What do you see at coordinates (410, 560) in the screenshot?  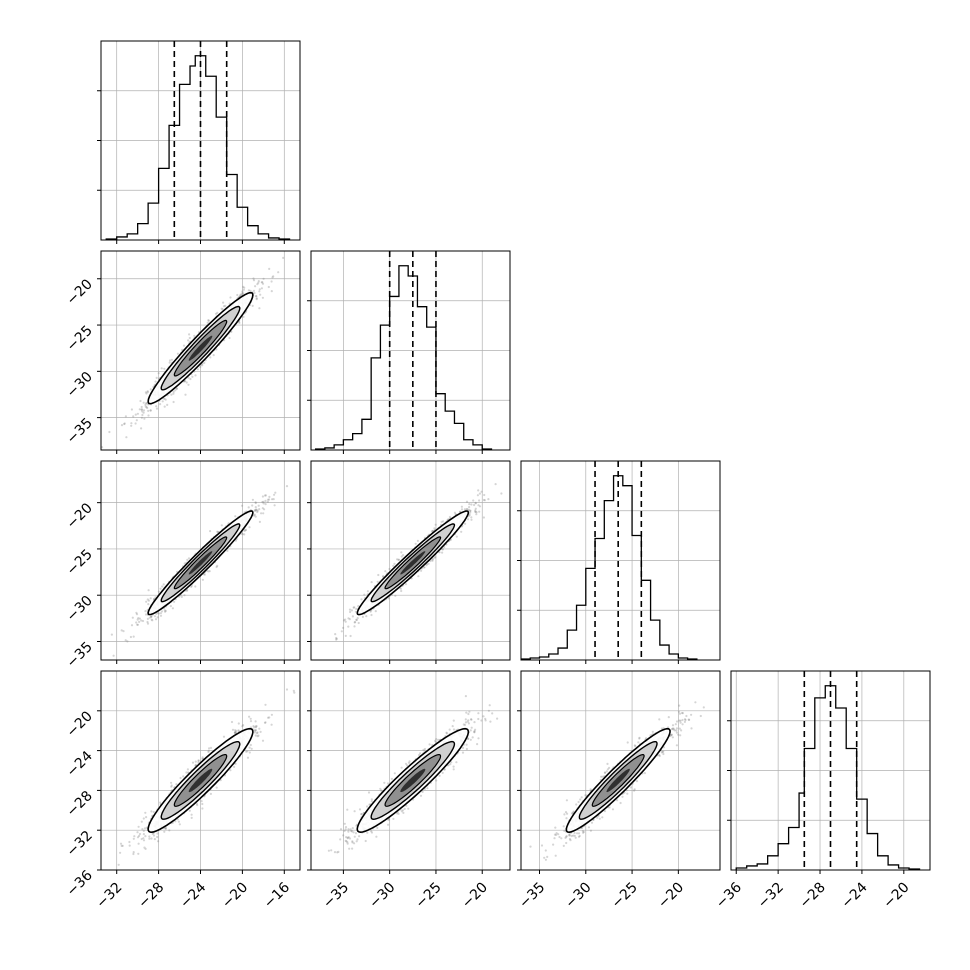 I see `panel-frame` at bounding box center [410, 560].